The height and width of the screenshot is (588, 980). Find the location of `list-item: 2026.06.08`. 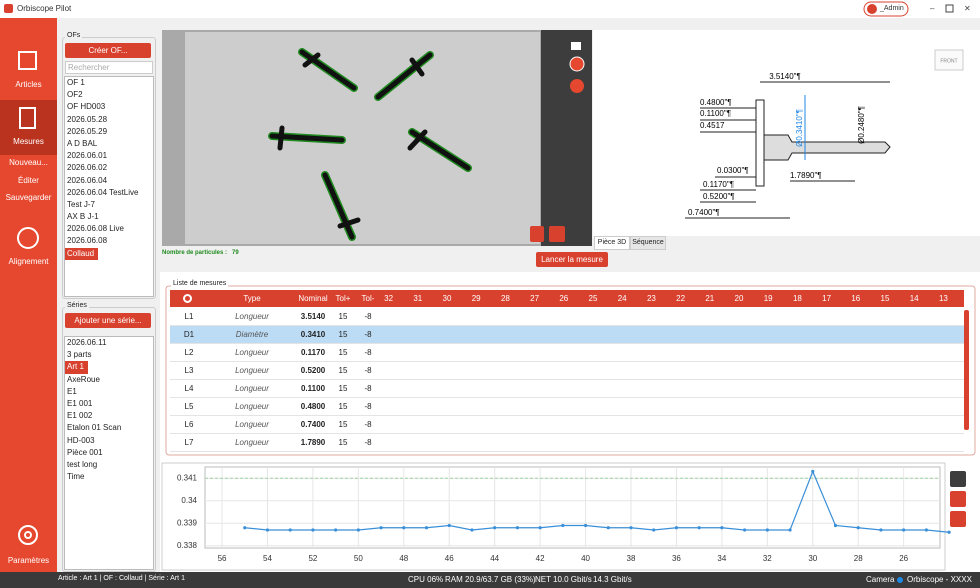

list-item: 2026.06.08 is located at coordinates (87, 241).